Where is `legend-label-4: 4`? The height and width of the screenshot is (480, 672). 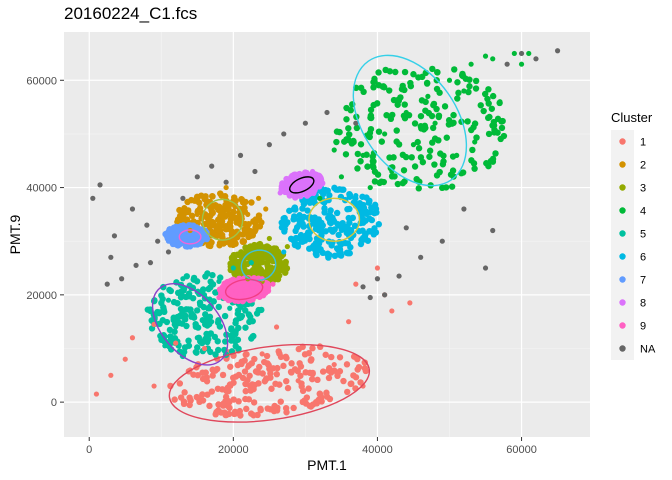
legend-label-4: 4 is located at coordinates (643, 212).